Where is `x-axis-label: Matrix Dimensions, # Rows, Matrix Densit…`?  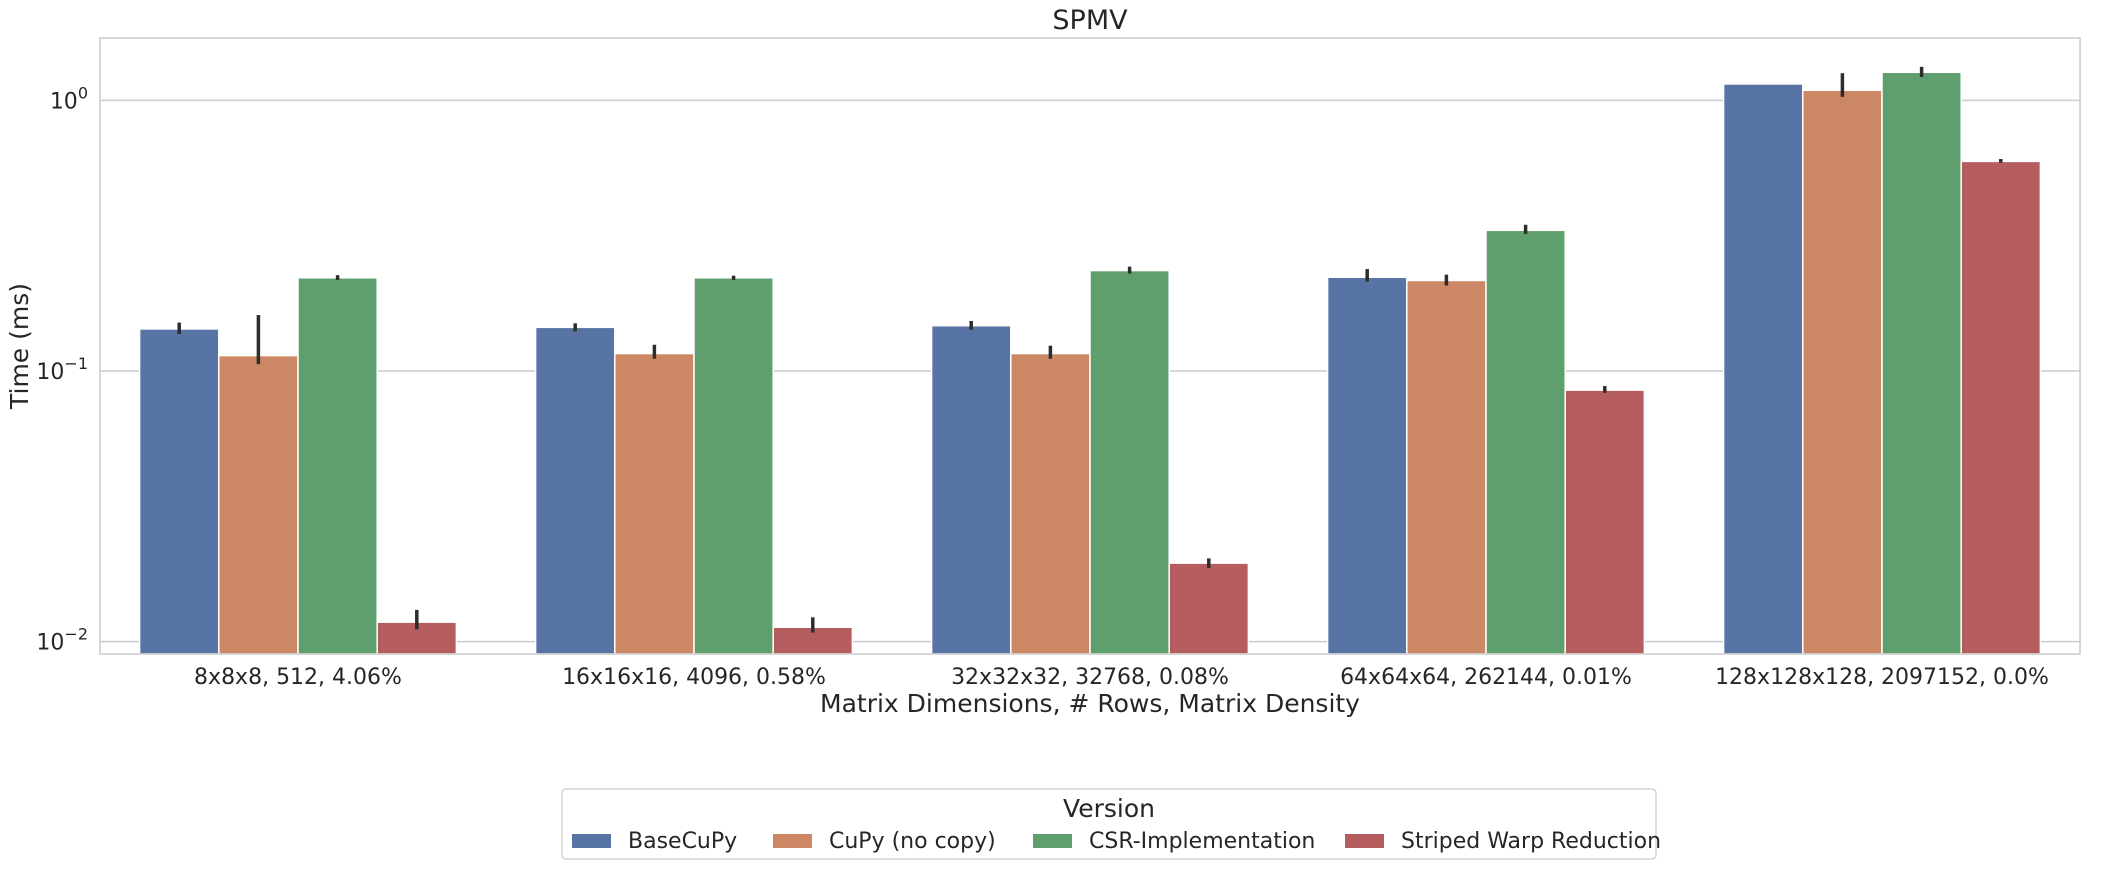
x-axis-label: Matrix Dimensions, # Rows, Matrix Densit… is located at coordinates (1090, 703).